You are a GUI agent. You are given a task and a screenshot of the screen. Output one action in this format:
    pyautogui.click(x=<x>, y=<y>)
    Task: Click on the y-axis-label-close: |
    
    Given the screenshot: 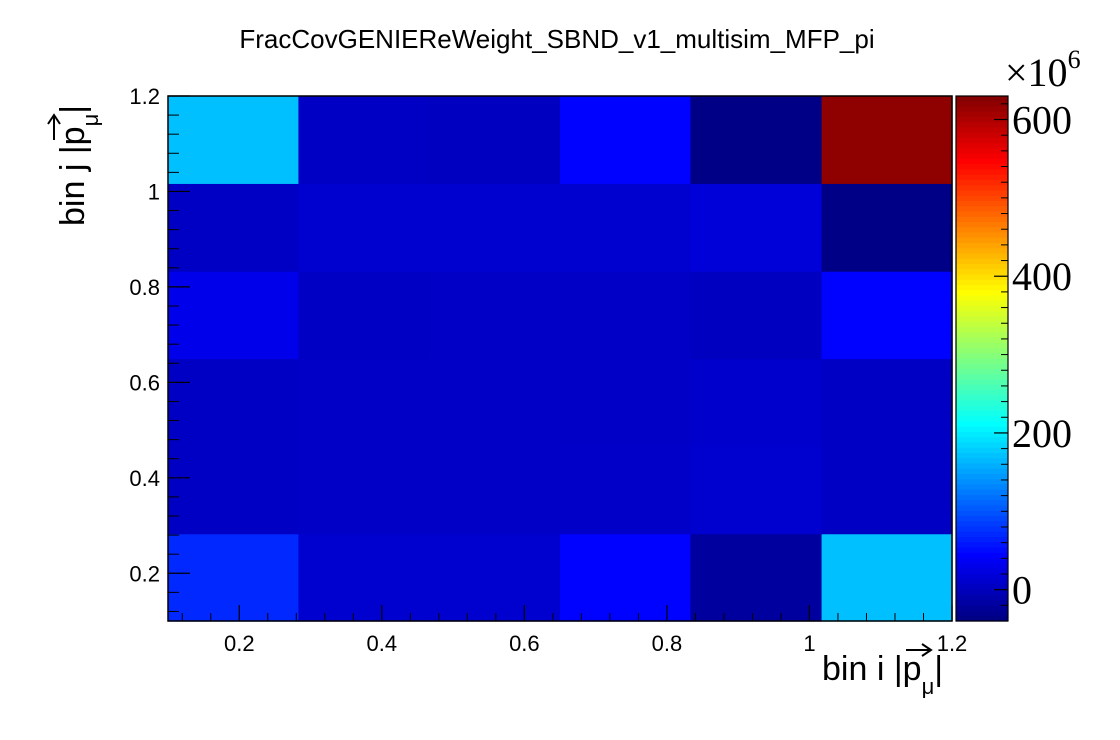 What is the action you would take?
    pyautogui.click(x=73, y=109)
    